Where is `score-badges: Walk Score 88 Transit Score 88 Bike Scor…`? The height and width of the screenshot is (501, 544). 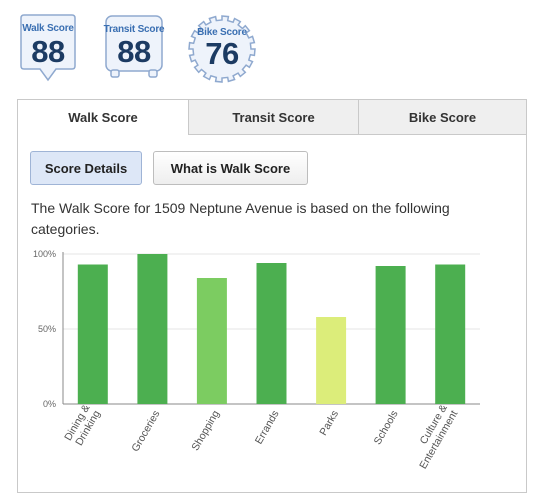 score-badges: Walk Score 88 Transit Score 88 Bike Scor… is located at coordinates (167, 49).